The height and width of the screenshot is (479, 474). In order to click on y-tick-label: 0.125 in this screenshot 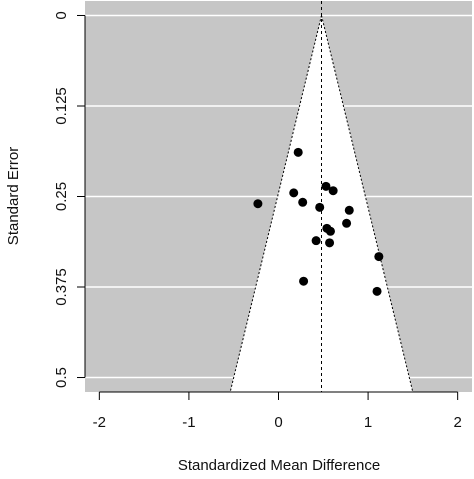, I will do `click(61, 106)`.